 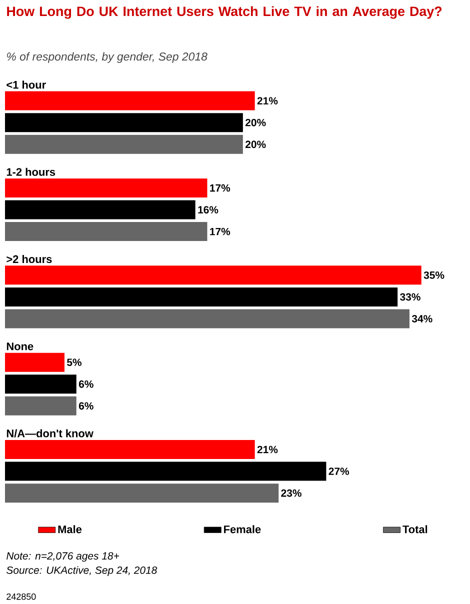 What do you see at coordinates (410, 297) in the screenshot?
I see `data-label: 33%` at bounding box center [410, 297].